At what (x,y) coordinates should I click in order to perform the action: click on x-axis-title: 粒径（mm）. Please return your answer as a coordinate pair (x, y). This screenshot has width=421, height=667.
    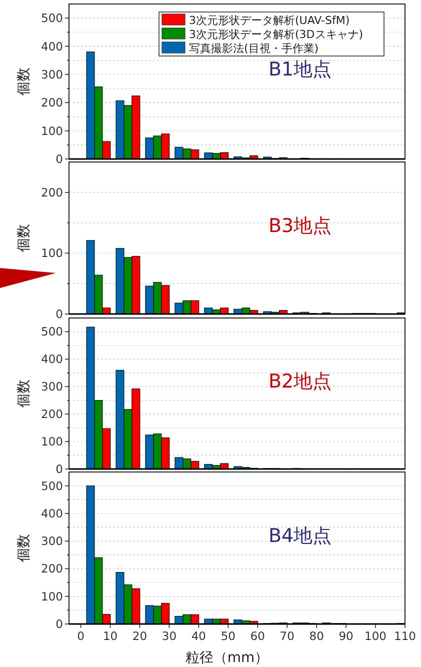
    Looking at the image, I should click on (227, 658).